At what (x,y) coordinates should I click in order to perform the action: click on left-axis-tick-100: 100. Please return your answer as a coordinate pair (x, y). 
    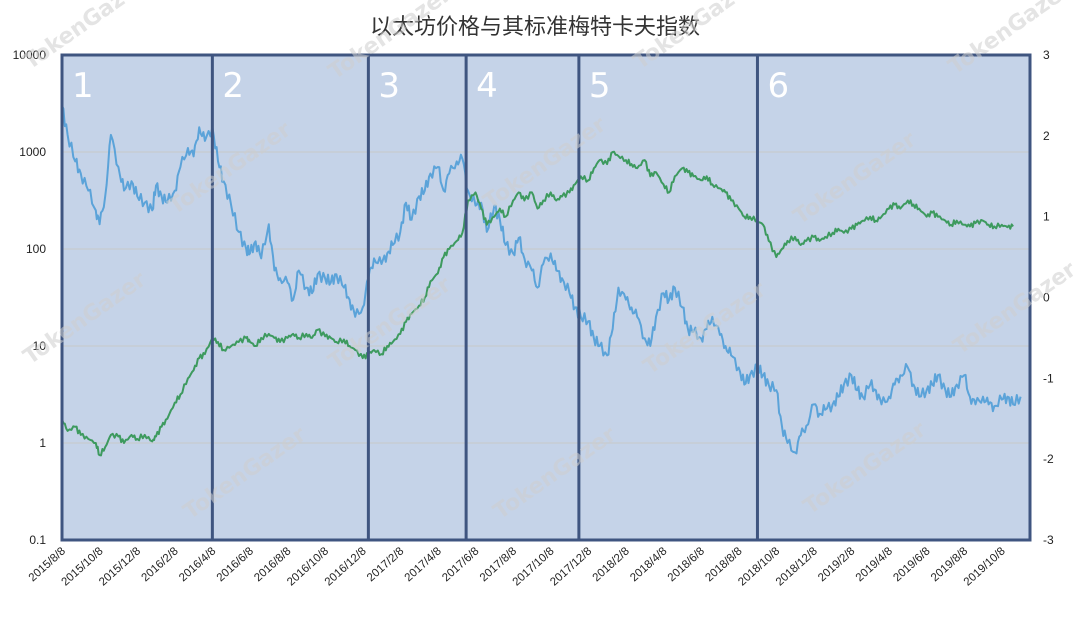
    Looking at the image, I should click on (36, 249).